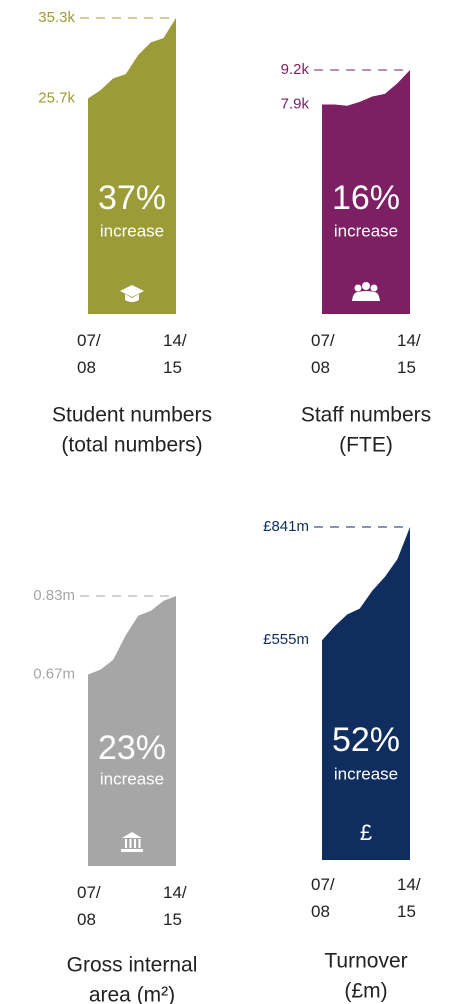 The width and height of the screenshot is (450, 1004). Describe the element at coordinates (132, 994) in the screenshot. I see `chart-title: area (m²)` at that location.